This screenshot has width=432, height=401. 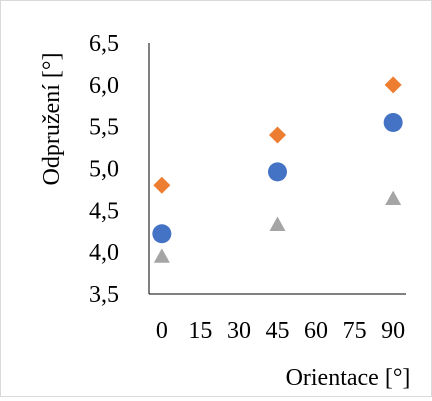 I want to click on y-tick-label: 6,0, so click(x=104, y=86).